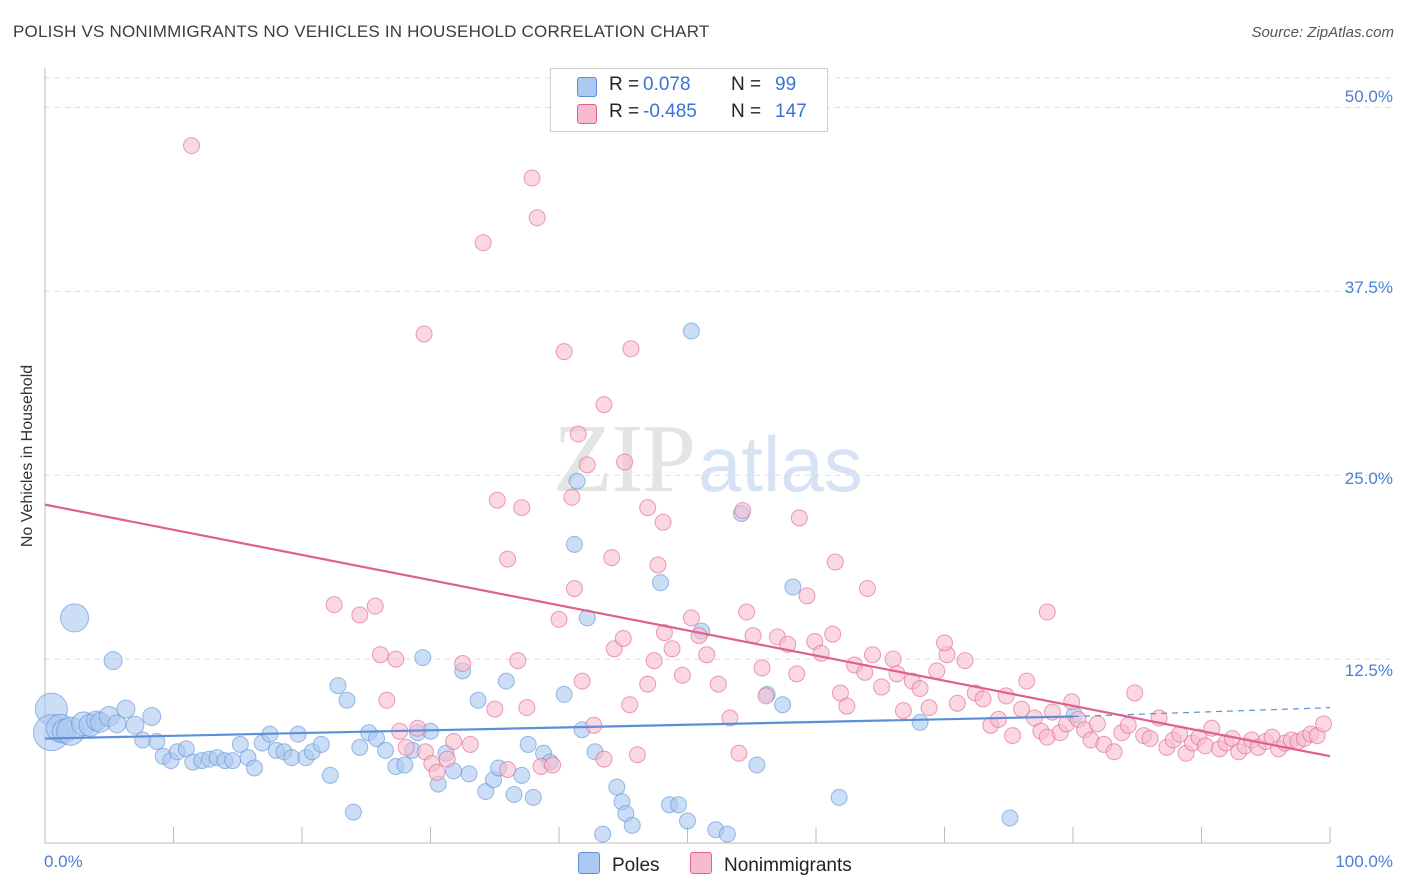 This screenshot has height=892, width=1406. What do you see at coordinates (667, 84) in the screenshot?
I see `r-value: 0.078` at bounding box center [667, 84].